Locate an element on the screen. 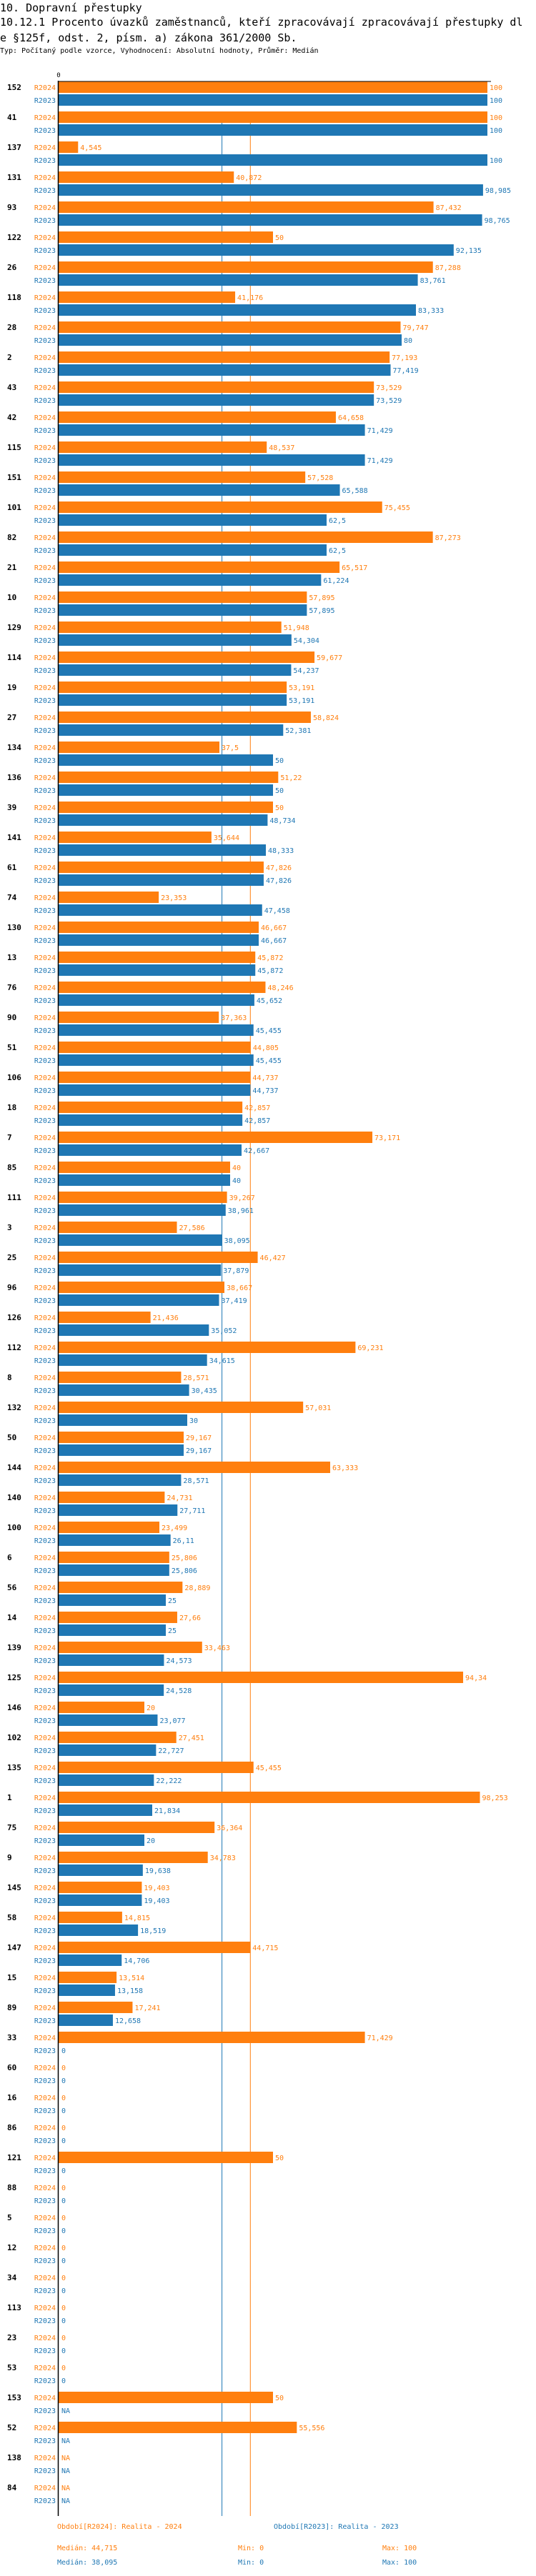 This screenshot has width=536, height=2576. value-label: 69,231 is located at coordinates (370, 1348).